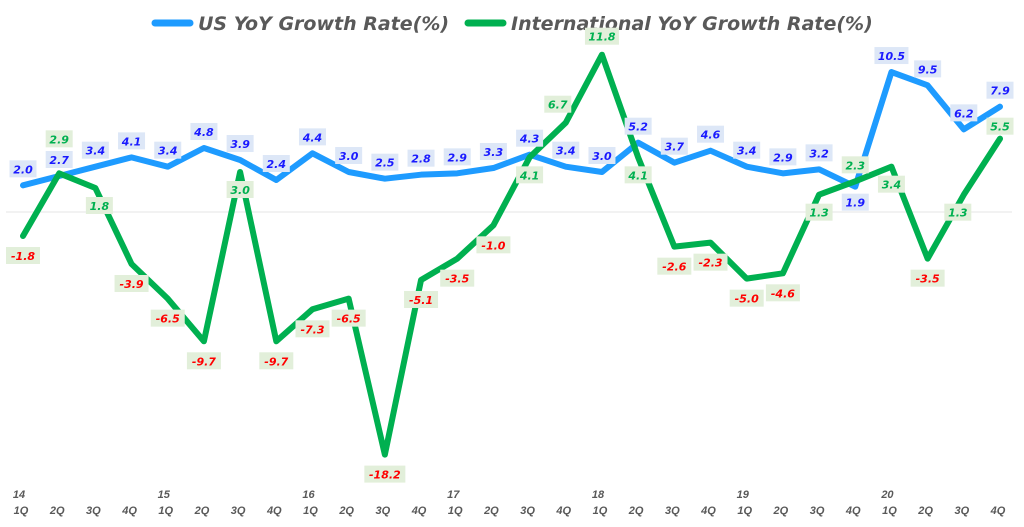 Image resolution: width=1024 pixels, height=527 pixels. I want to click on data-label-text: -3.9, so click(132, 284).